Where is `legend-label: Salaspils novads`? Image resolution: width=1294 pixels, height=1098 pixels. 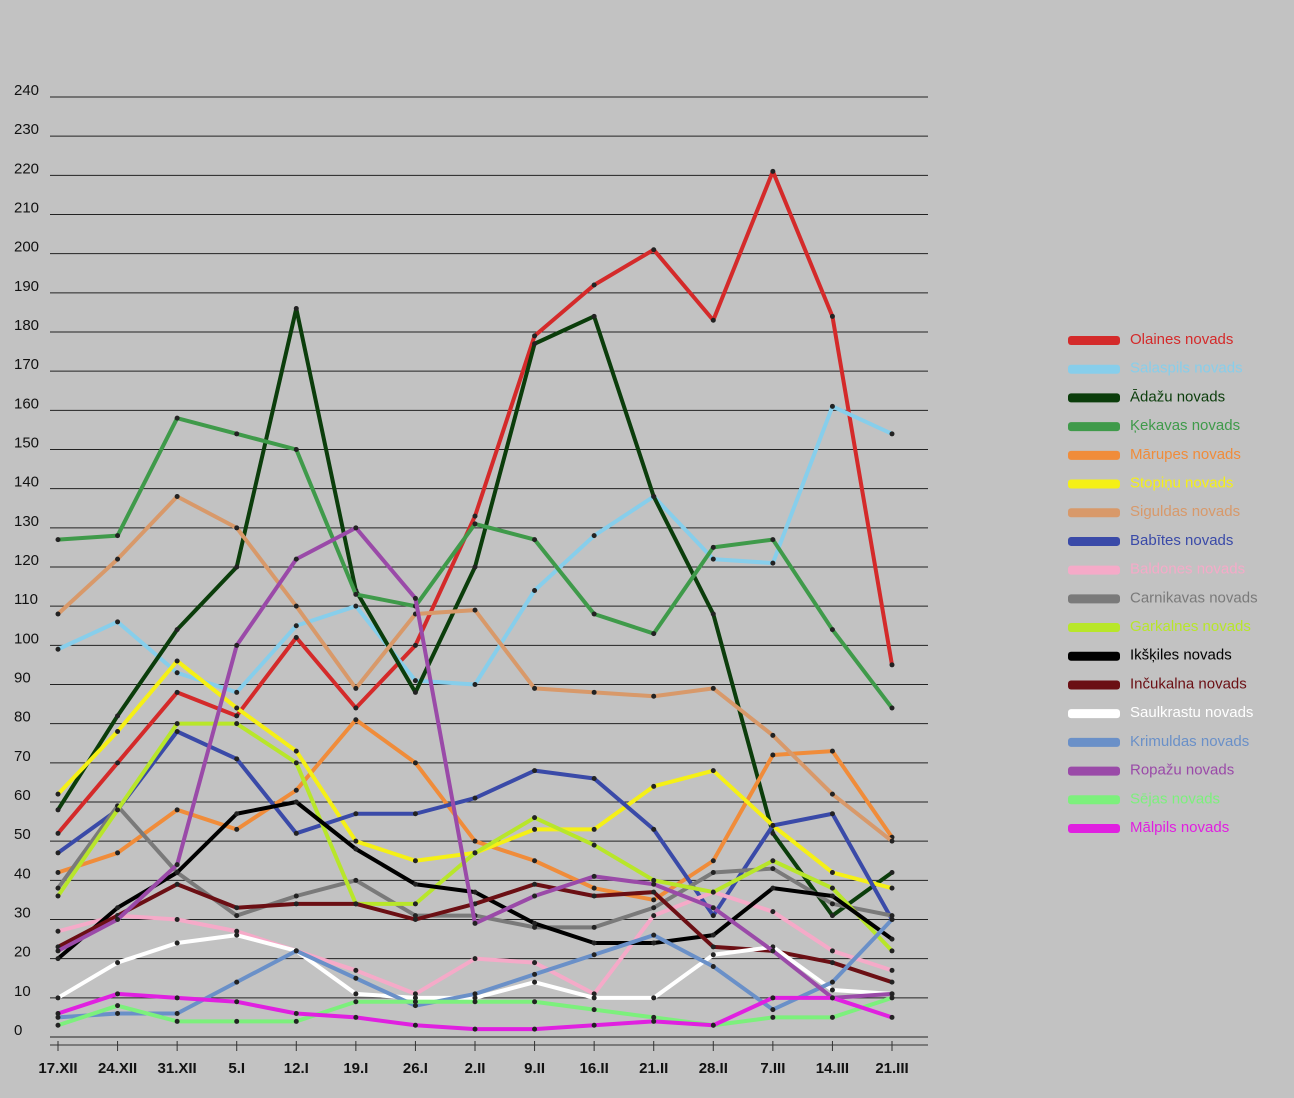 legend-label: Salaspils novads is located at coordinates (1186, 368).